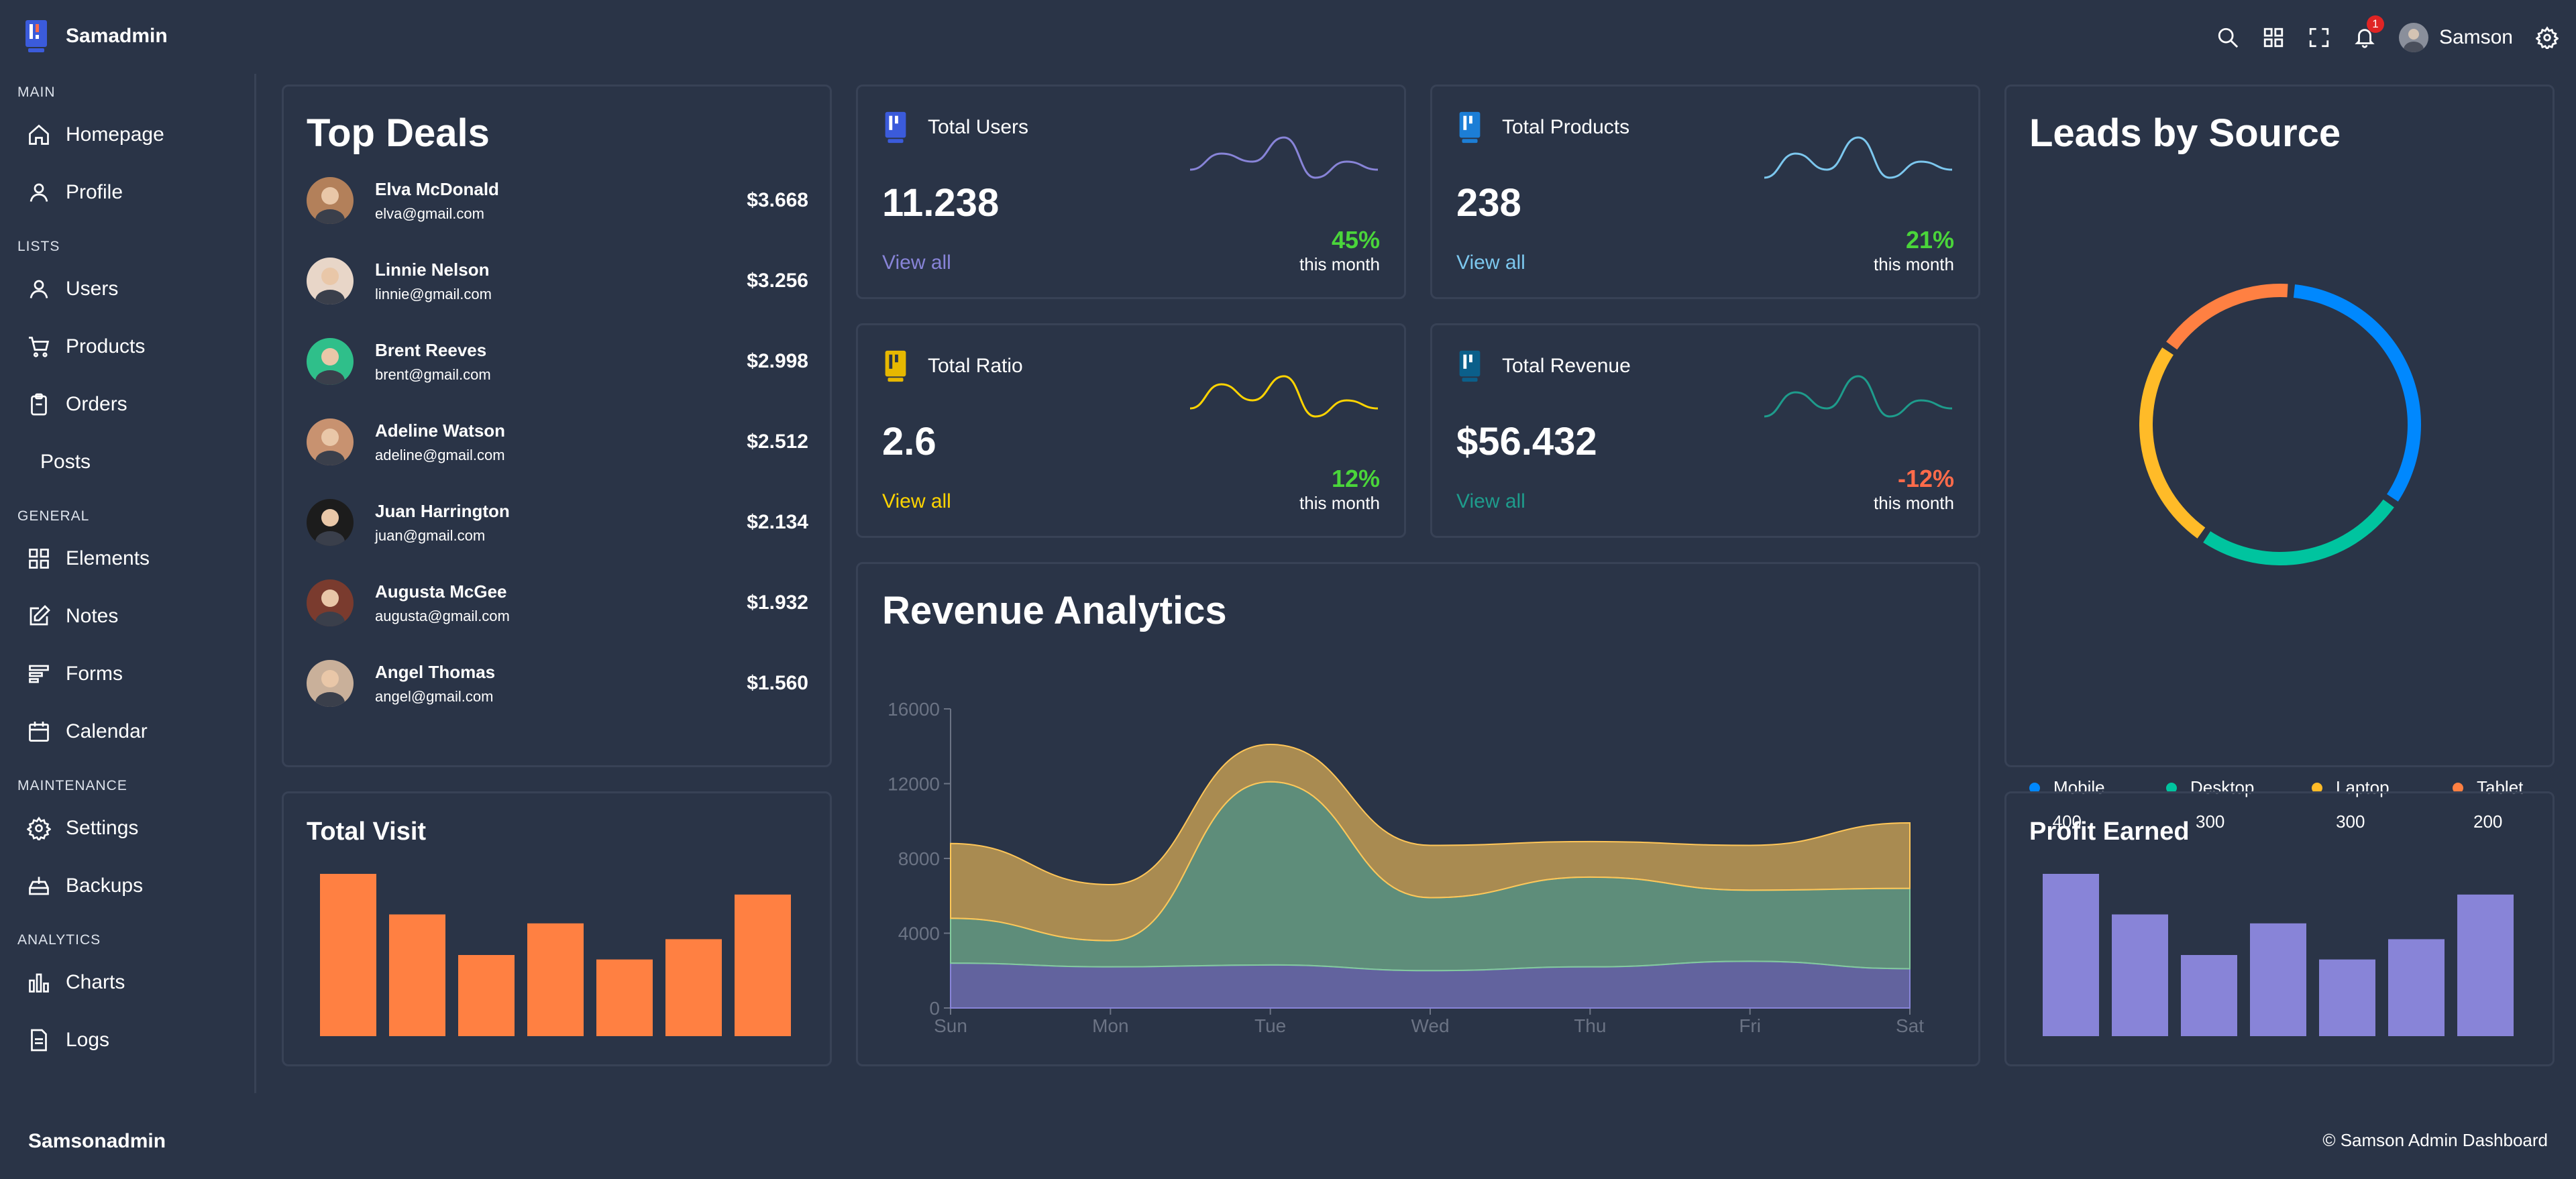 The height and width of the screenshot is (1179, 2576). Describe the element at coordinates (95, 135) in the screenshot. I see `sidebar-item-homepage: Homepage` at that location.